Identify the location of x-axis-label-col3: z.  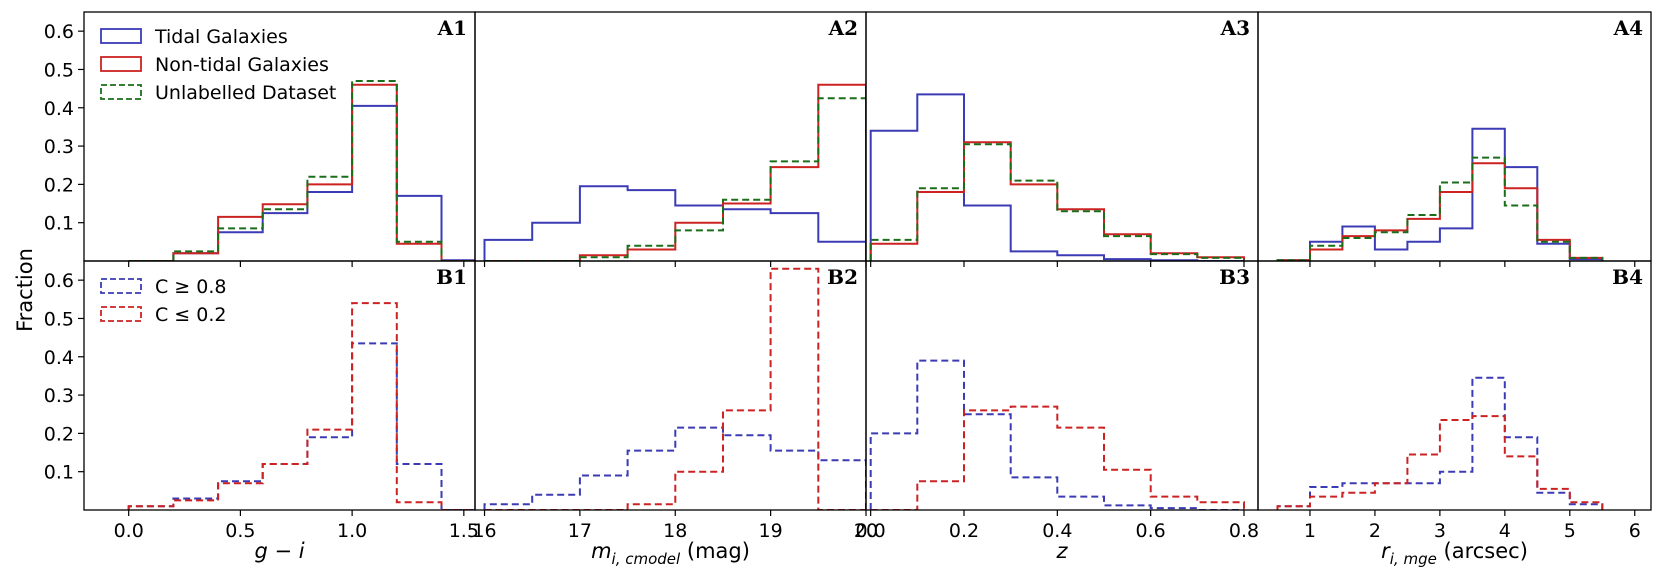
(1061, 551).